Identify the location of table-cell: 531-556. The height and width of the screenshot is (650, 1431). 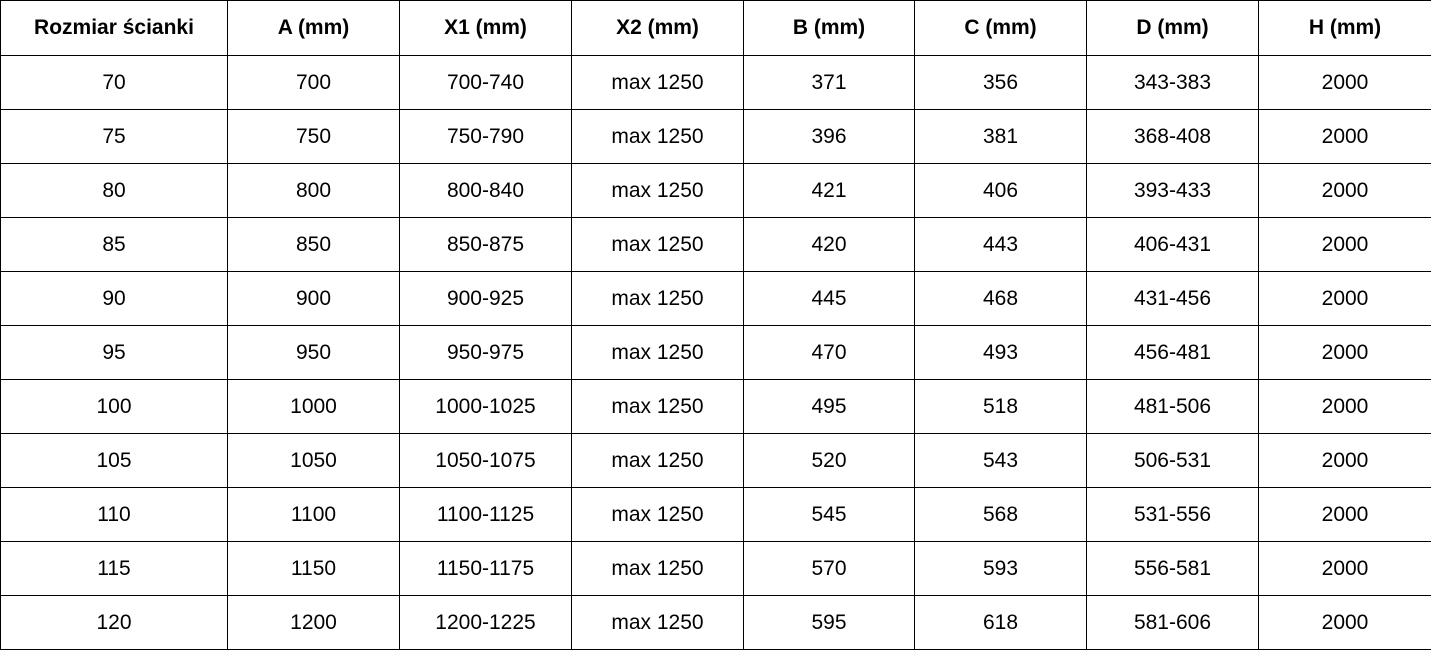
(1173, 515).